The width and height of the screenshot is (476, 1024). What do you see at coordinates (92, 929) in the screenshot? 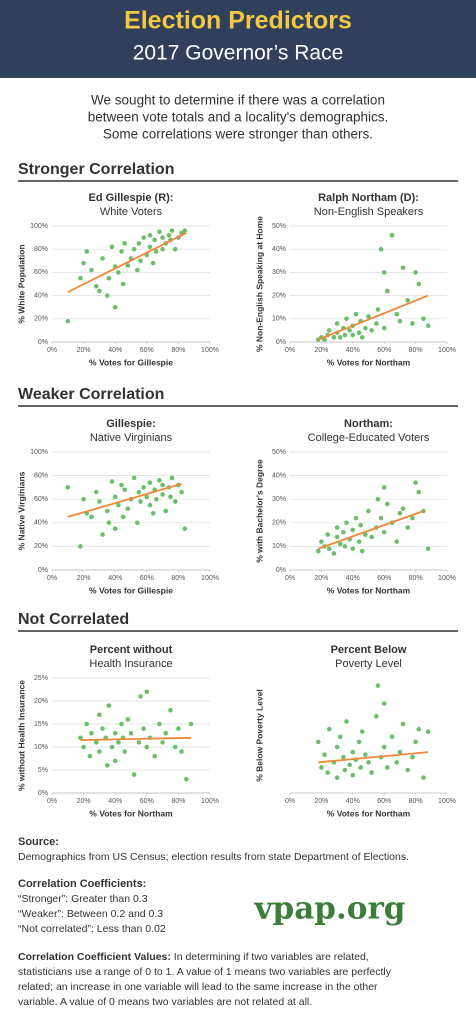
I see `coefficient-line: “Not correlated”: Less than 0.02` at bounding box center [92, 929].